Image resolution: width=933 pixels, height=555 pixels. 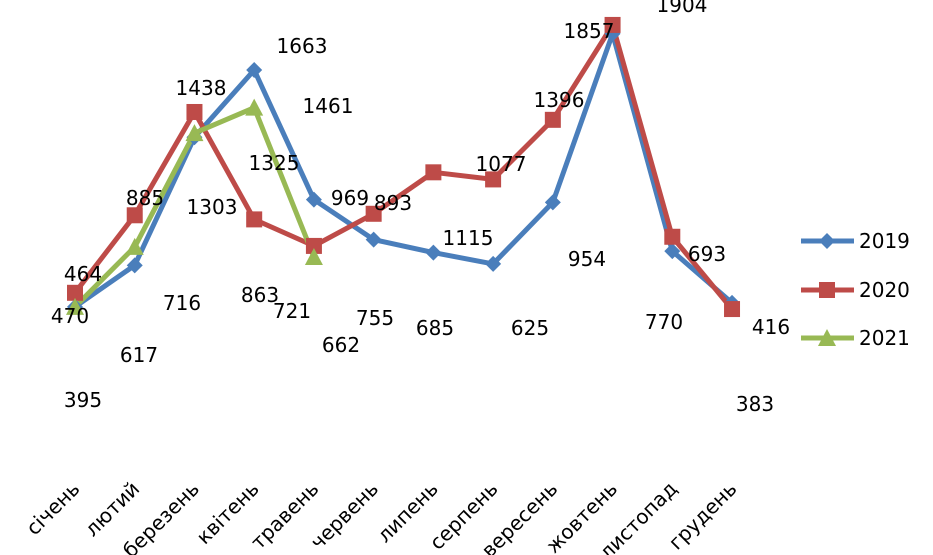 I want to click on data-label: 1857, so click(x=589, y=31).